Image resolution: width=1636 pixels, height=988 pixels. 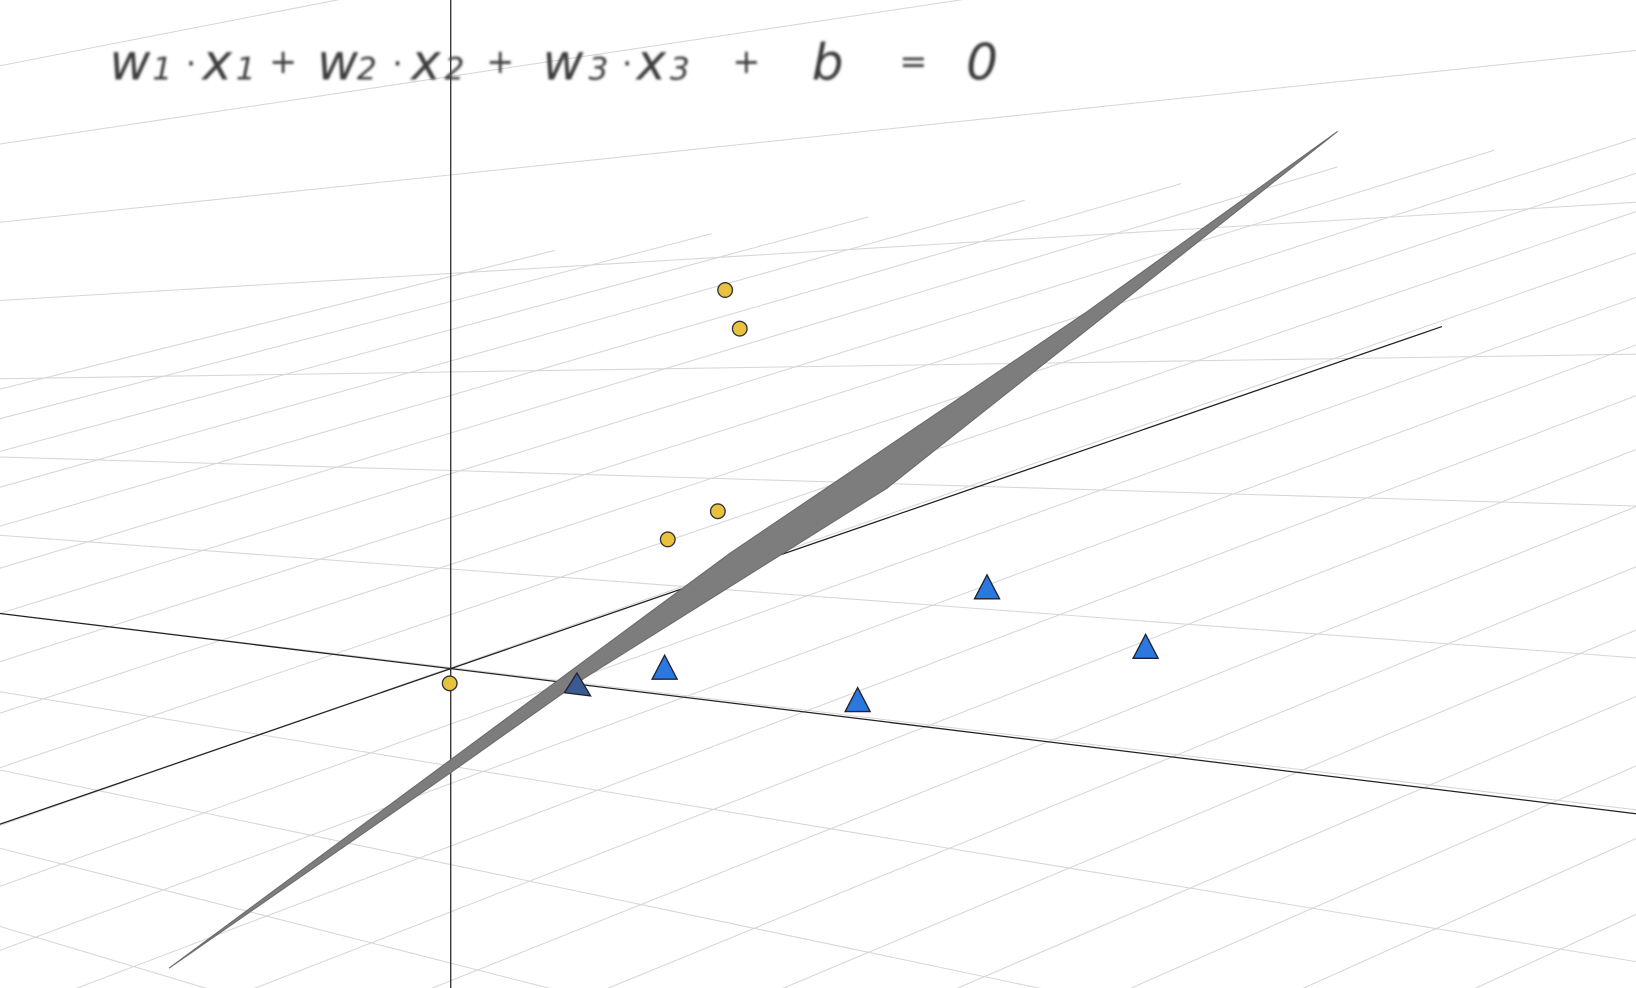 I want to click on rhs: 0, so click(x=982, y=62).